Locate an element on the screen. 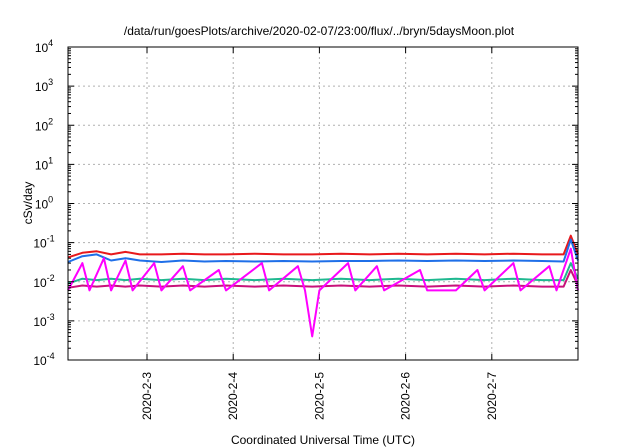 Image resolution: width=640 pixels, height=448 pixels. y-tick-label: 10⁻³ is located at coordinates (43, 320).